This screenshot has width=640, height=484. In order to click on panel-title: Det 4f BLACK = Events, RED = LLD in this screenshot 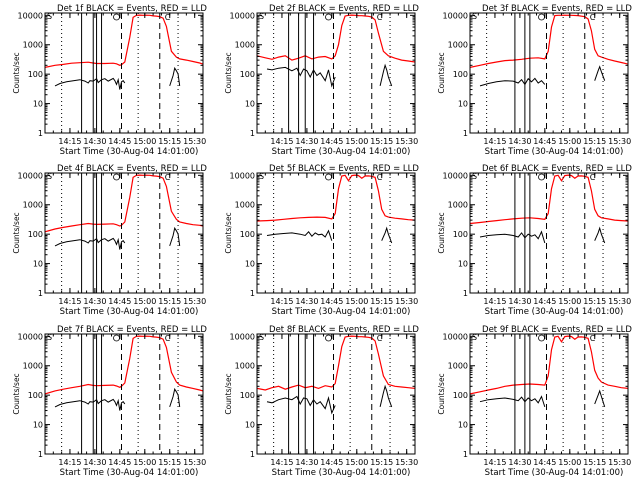, I will do `click(132, 169)`.